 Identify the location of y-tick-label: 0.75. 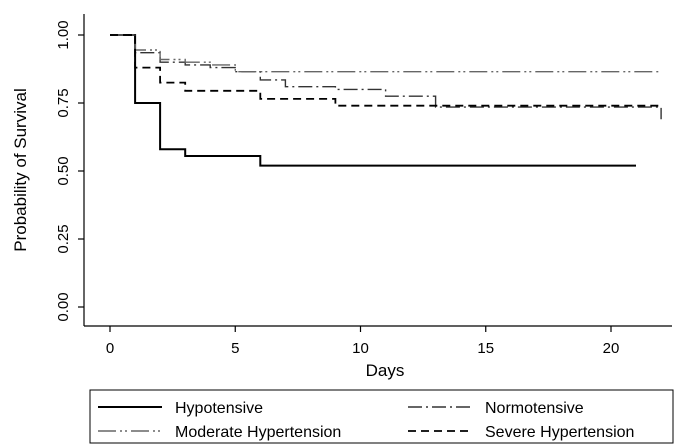
(63, 102).